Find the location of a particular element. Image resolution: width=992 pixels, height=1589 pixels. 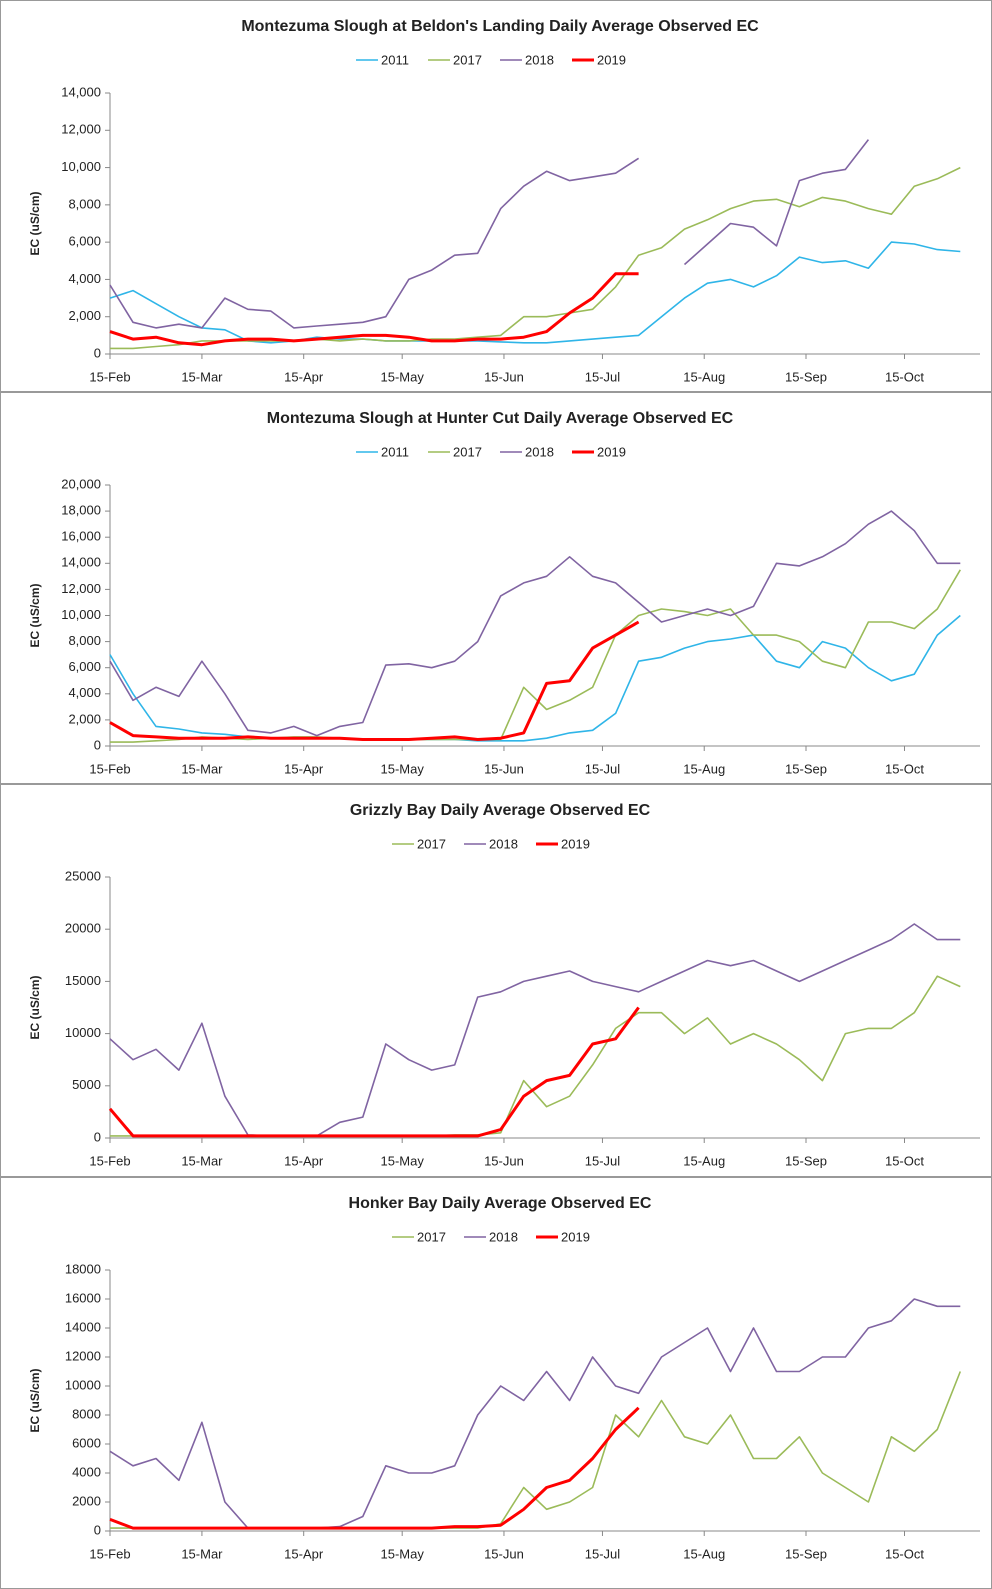

y-tick-label: 15000 is located at coordinates (83, 980).